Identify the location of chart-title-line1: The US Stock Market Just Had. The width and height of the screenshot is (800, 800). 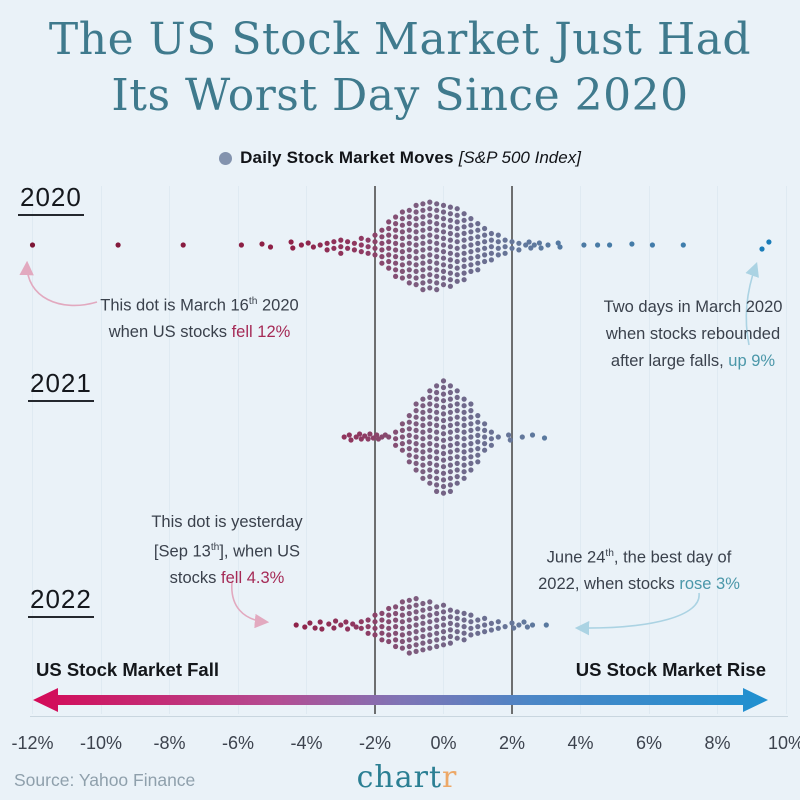
(400, 39).